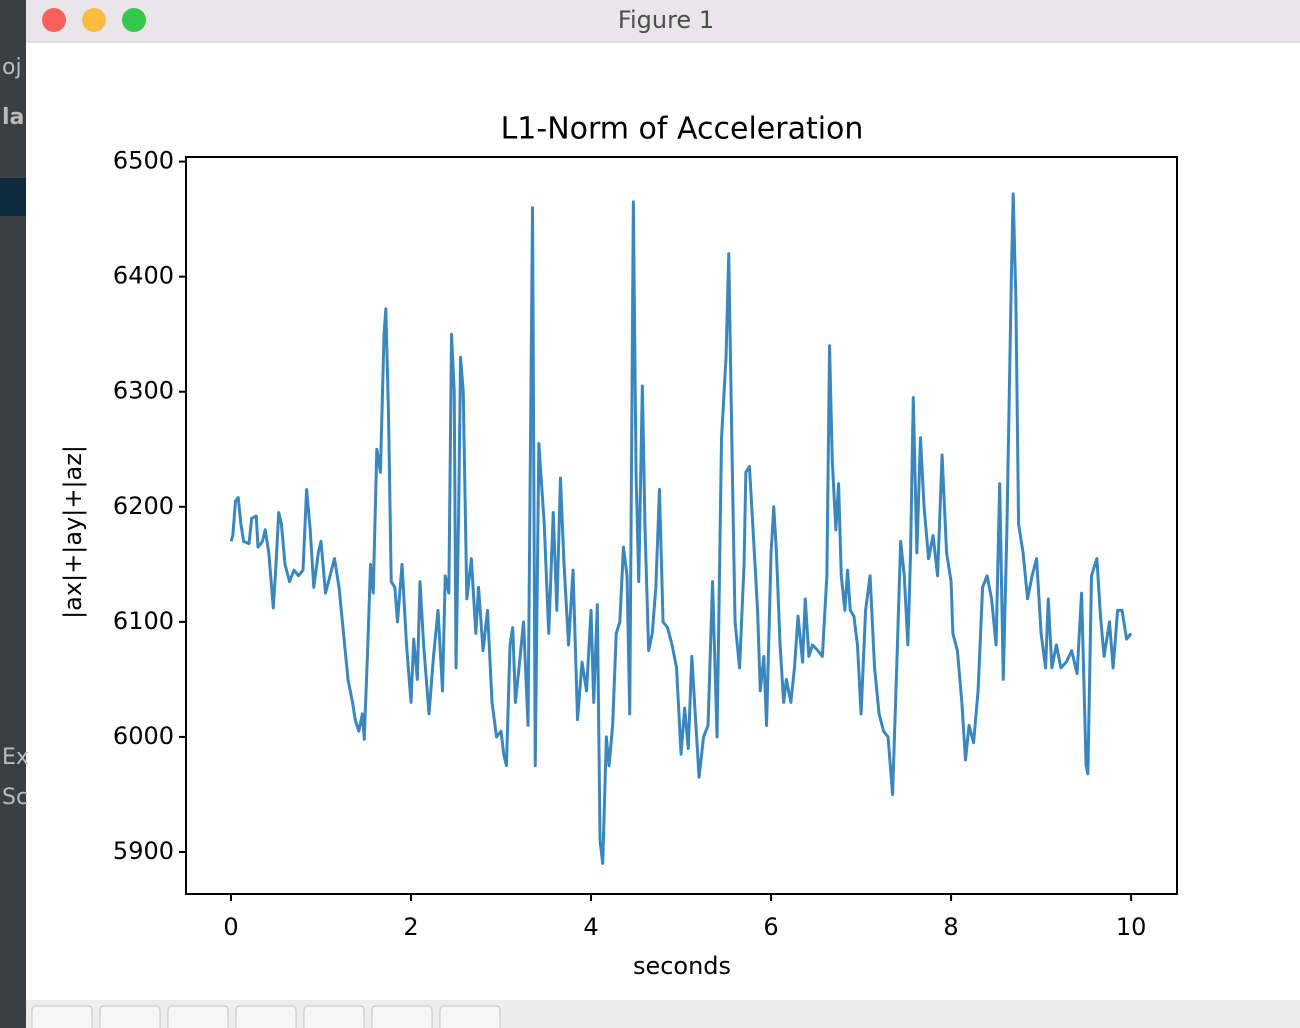  I want to click on configure-button, so click(402, 1016).